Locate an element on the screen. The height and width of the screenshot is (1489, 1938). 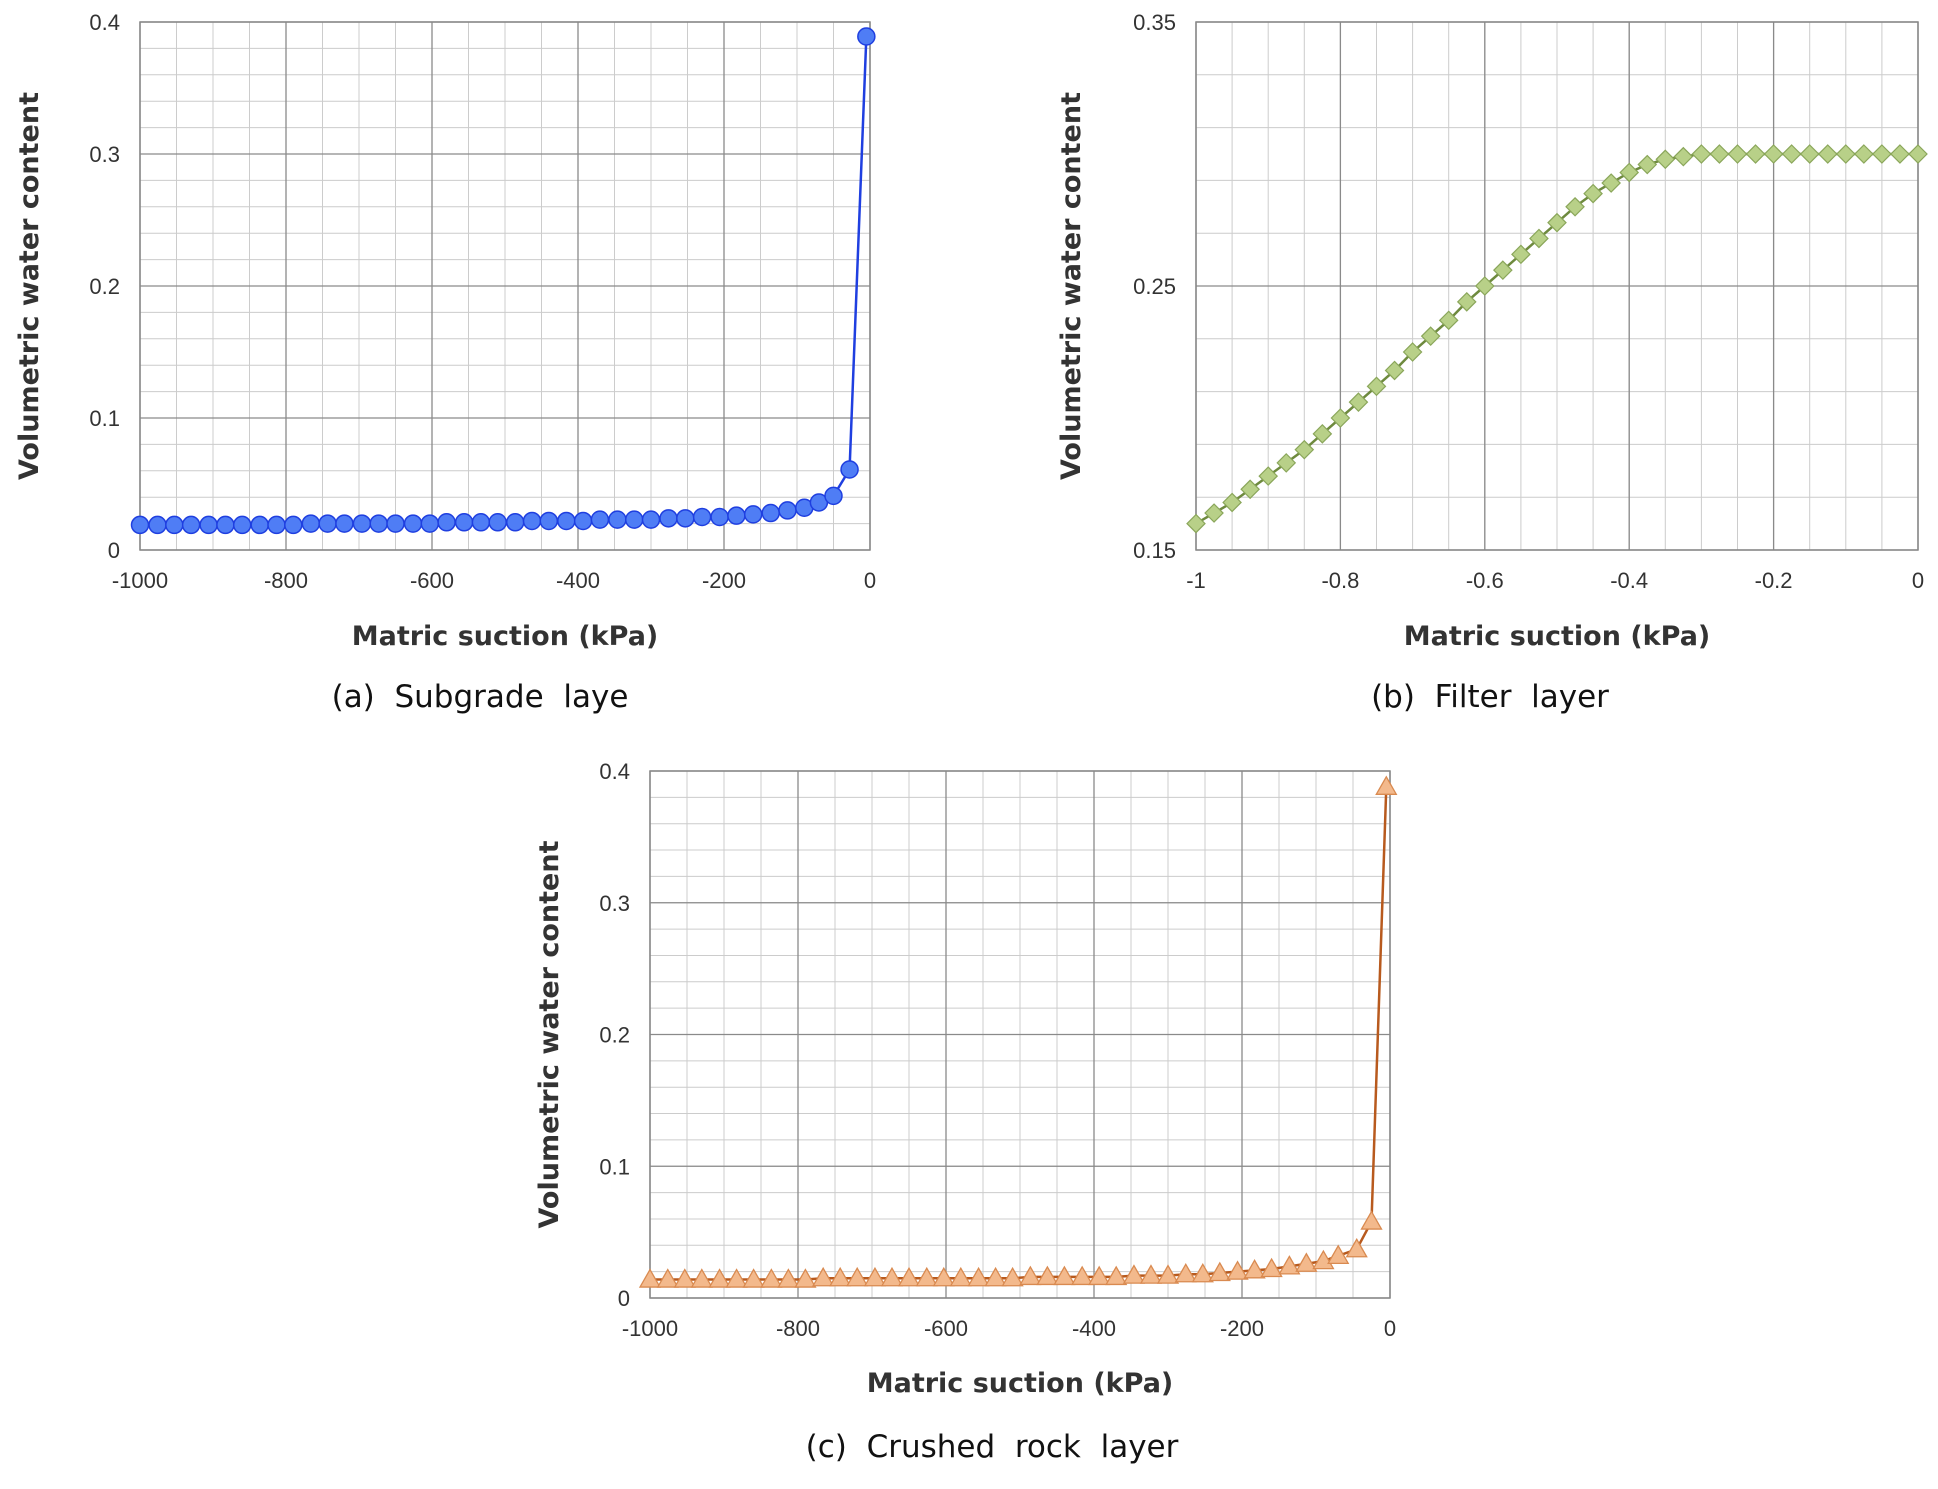
series-line is located at coordinates (504, 281).